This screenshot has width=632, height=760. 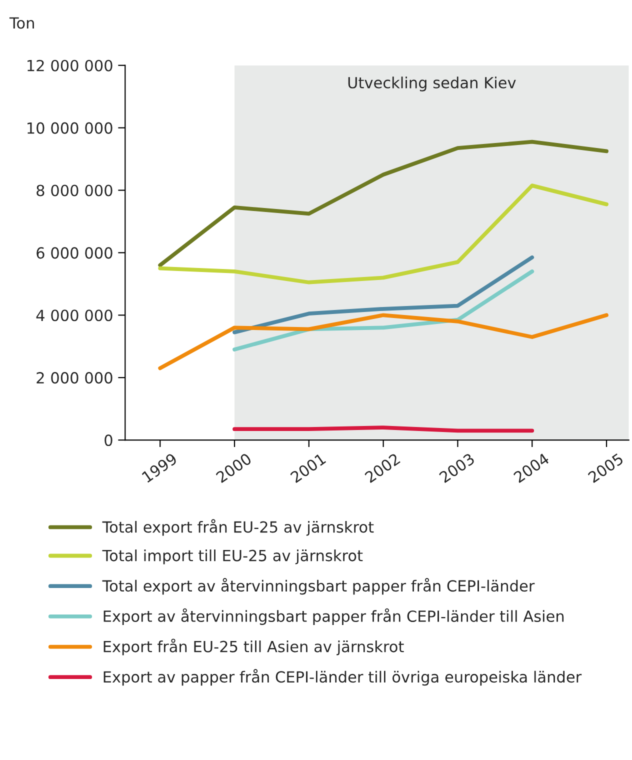 What do you see at coordinates (343, 677) in the screenshot?
I see `legend-label: Export av papper från CEPI-länder till övriga europeiska länder` at bounding box center [343, 677].